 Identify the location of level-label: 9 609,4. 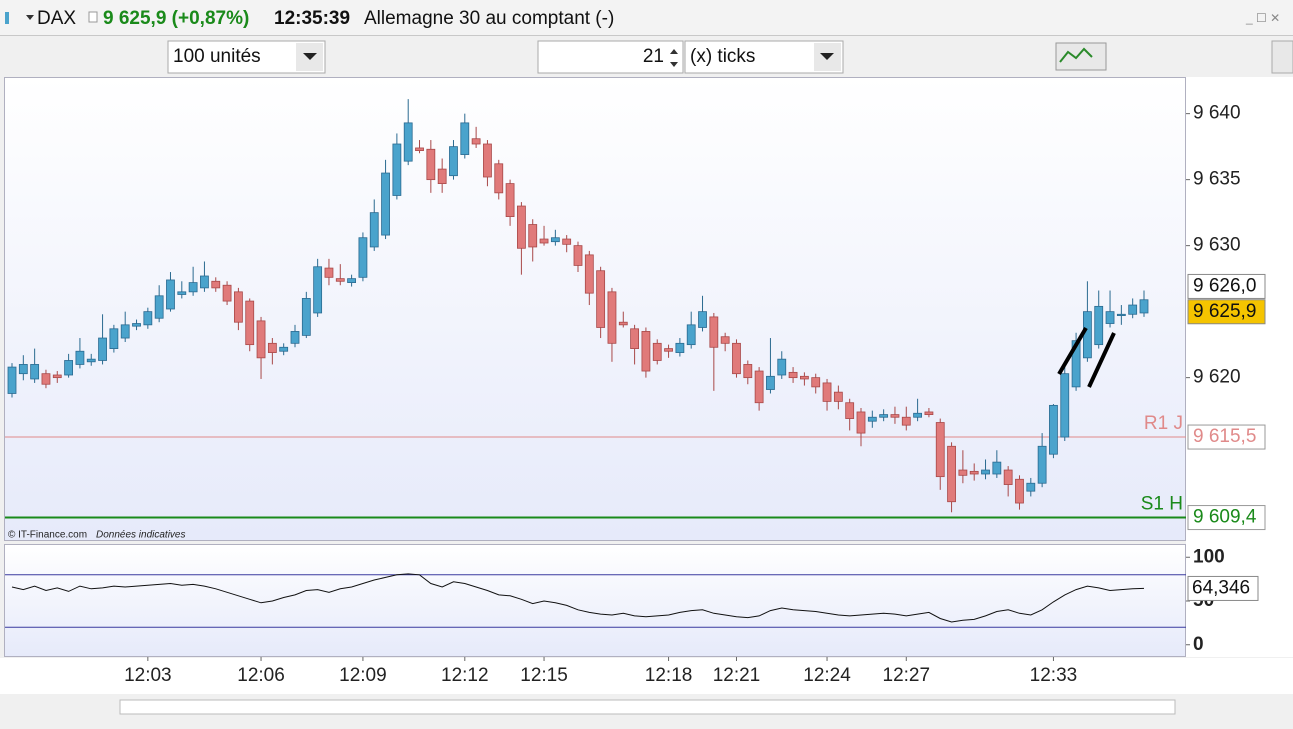
(1225, 517).